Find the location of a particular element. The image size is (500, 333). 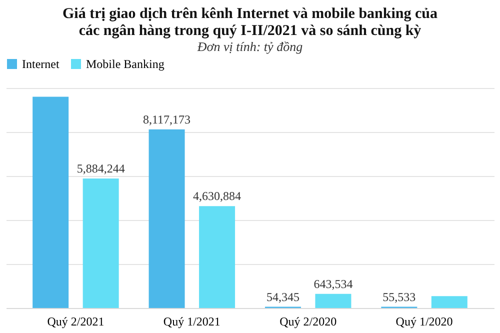

text: Giá trị giao dịch trên kênh Internet và mobile banking của is located at coordinates (250, 14).